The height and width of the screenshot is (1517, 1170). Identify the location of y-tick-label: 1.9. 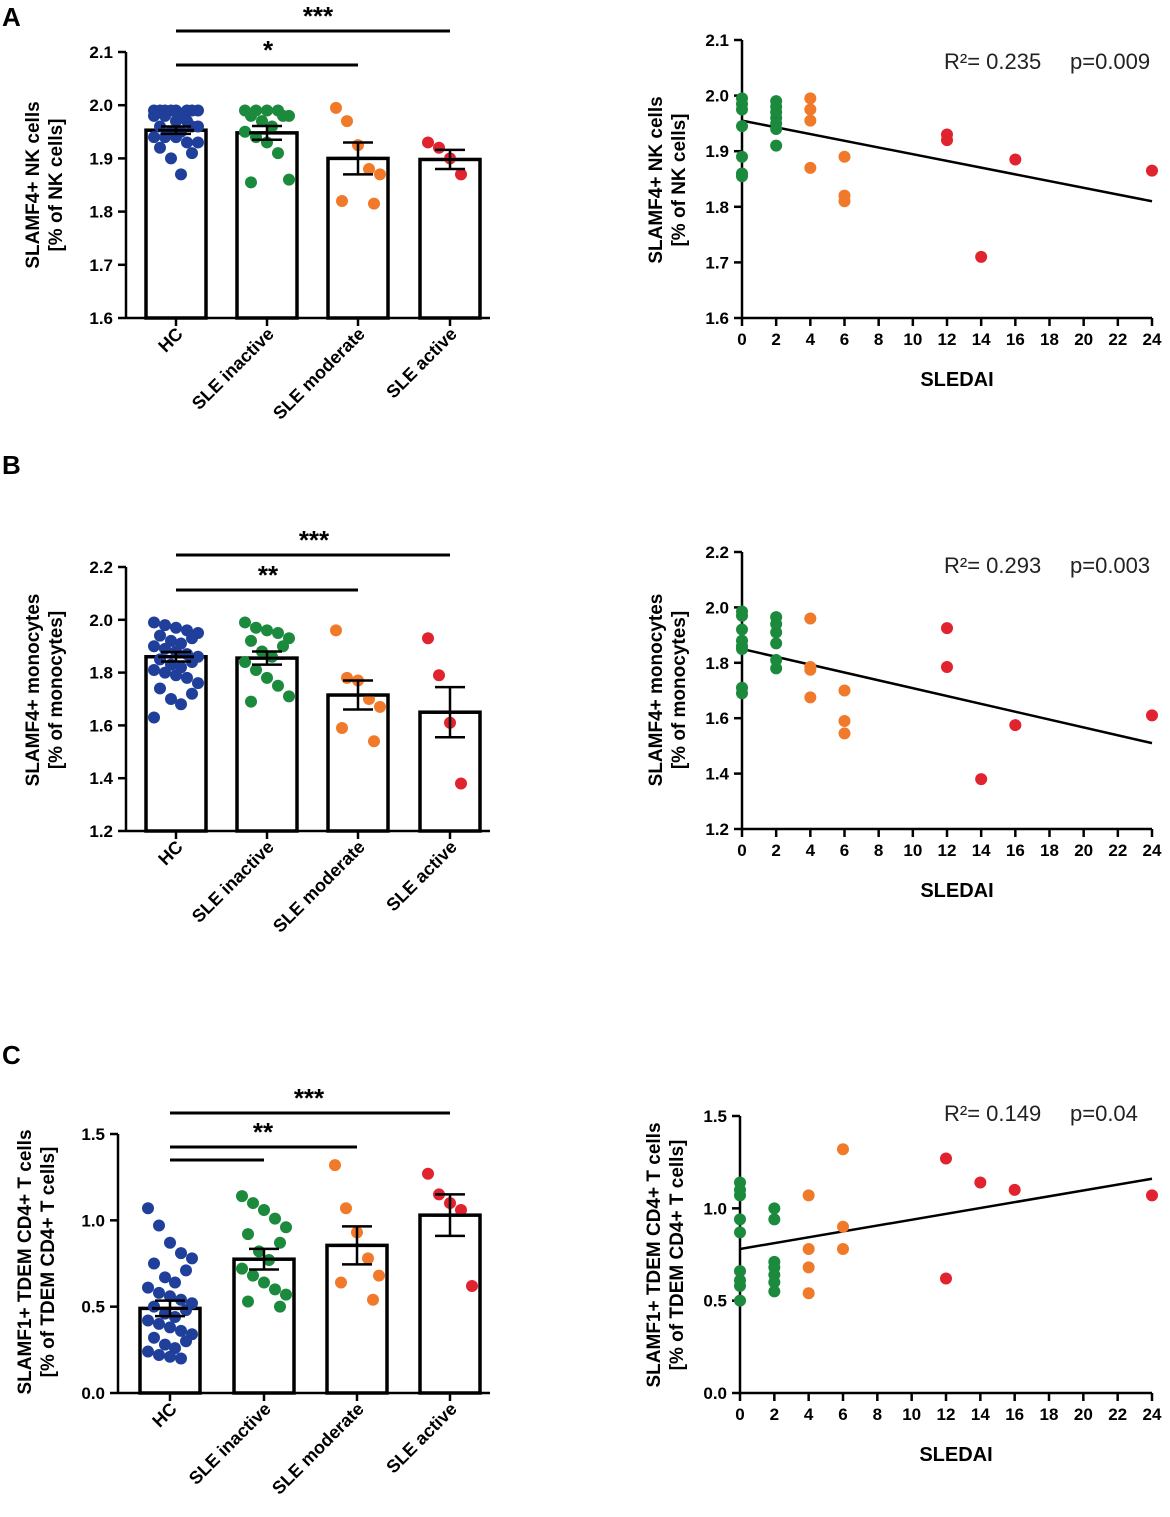
(101, 158).